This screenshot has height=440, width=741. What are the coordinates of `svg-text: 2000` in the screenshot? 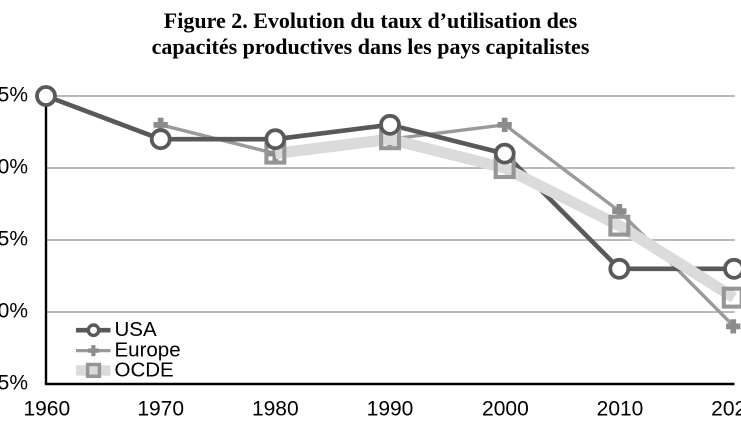 It's located at (505, 408).